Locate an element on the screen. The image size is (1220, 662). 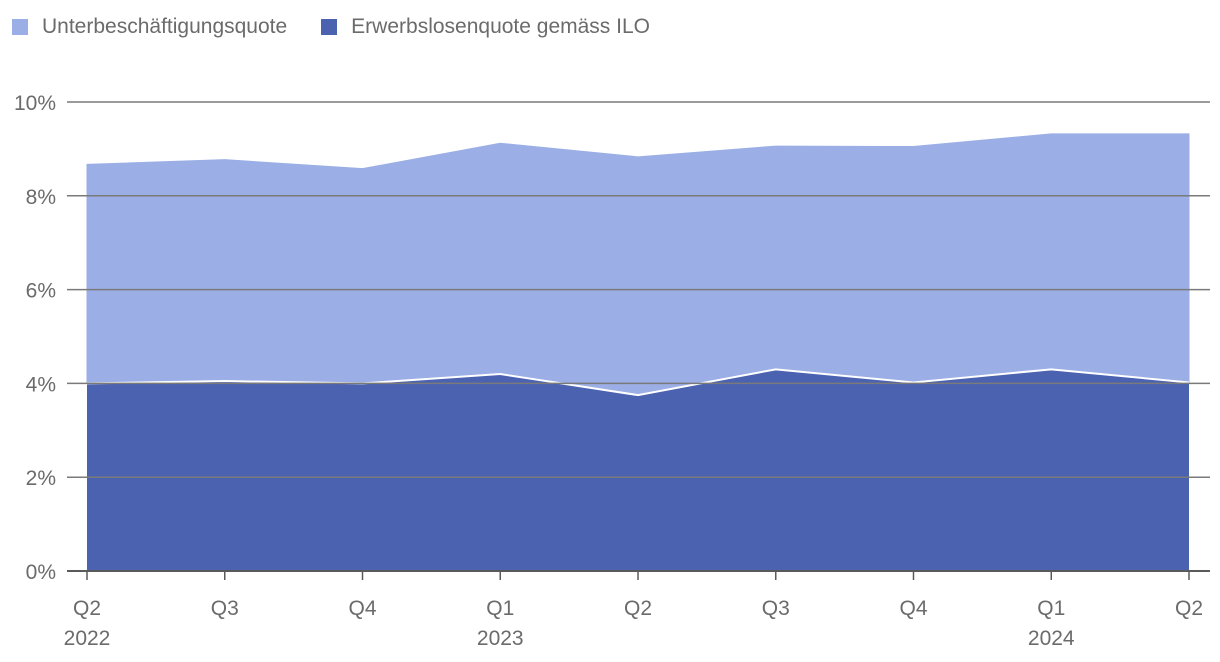
legend-swatch-erwerbslosenquote is located at coordinates (329, 27).